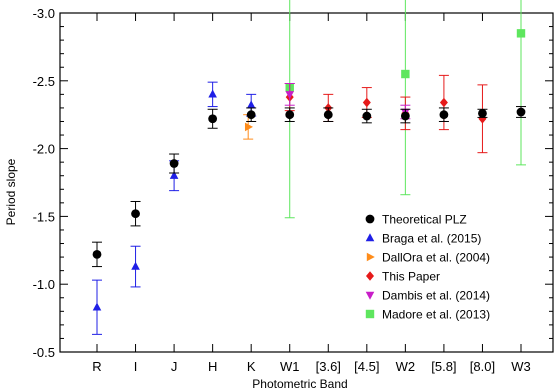 Image resolution: width=557 pixels, height=392 pixels. I want to click on x-tick-label: I, so click(136, 366).